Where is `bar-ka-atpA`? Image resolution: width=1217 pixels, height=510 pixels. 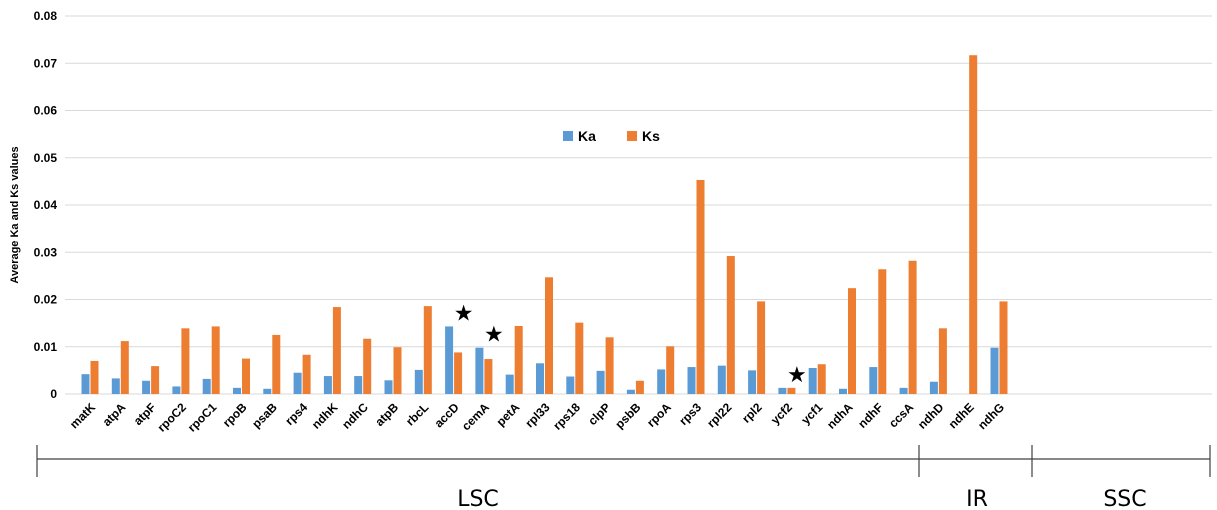
bar-ka-atpA is located at coordinates (115, 386).